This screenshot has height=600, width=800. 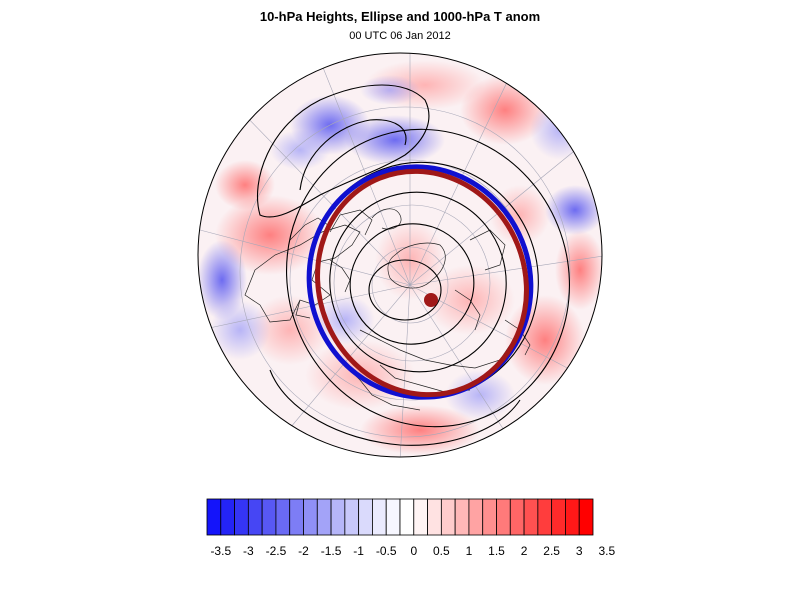 What do you see at coordinates (331, 551) in the screenshot?
I see `colorbar-tick-label: -1.5` at bounding box center [331, 551].